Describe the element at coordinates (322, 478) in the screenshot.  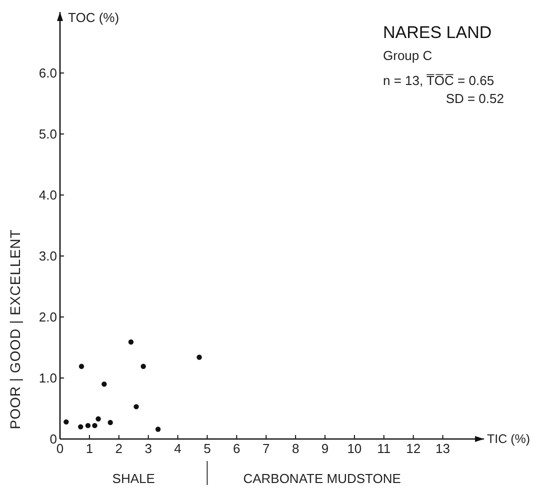
I see `text: CARBONATE MUDSTONE` at that location.